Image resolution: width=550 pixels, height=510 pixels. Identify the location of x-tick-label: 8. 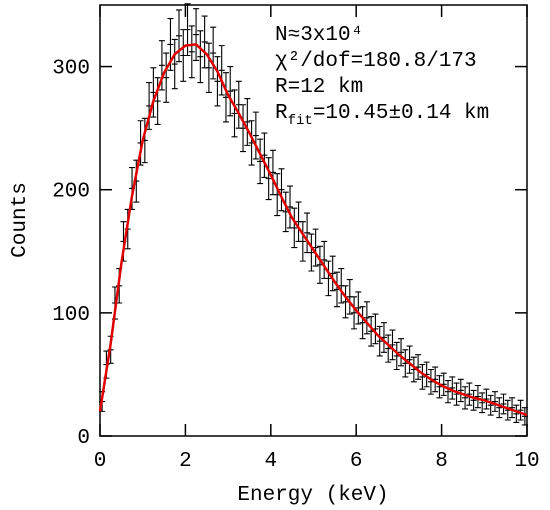
(441, 461).